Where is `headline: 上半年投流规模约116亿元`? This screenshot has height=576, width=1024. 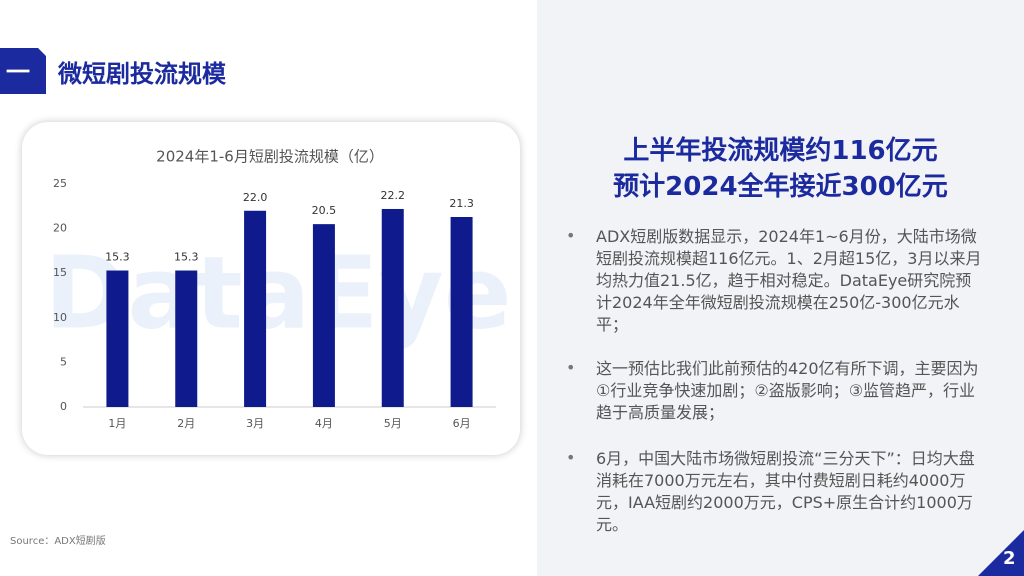
headline: 上半年投流规模约116亿元 is located at coordinates (780, 151).